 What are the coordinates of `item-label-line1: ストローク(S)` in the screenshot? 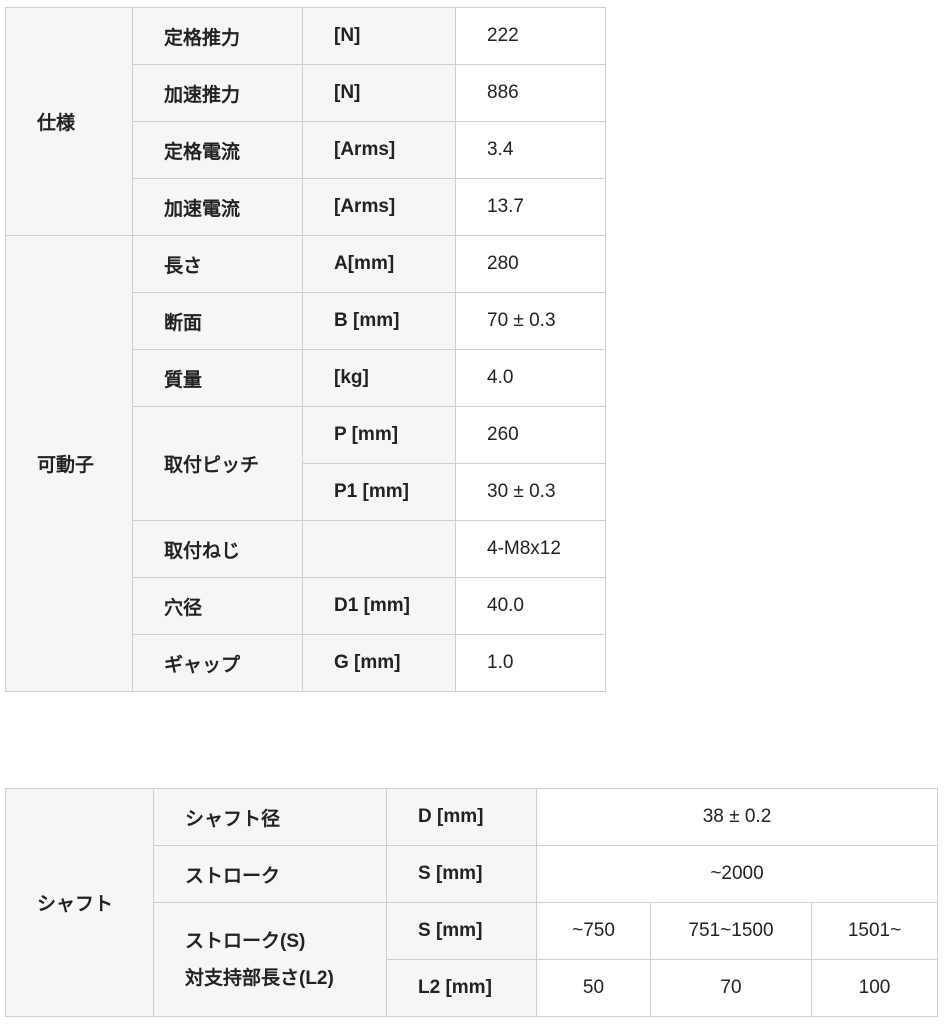 It's located at (245, 941).